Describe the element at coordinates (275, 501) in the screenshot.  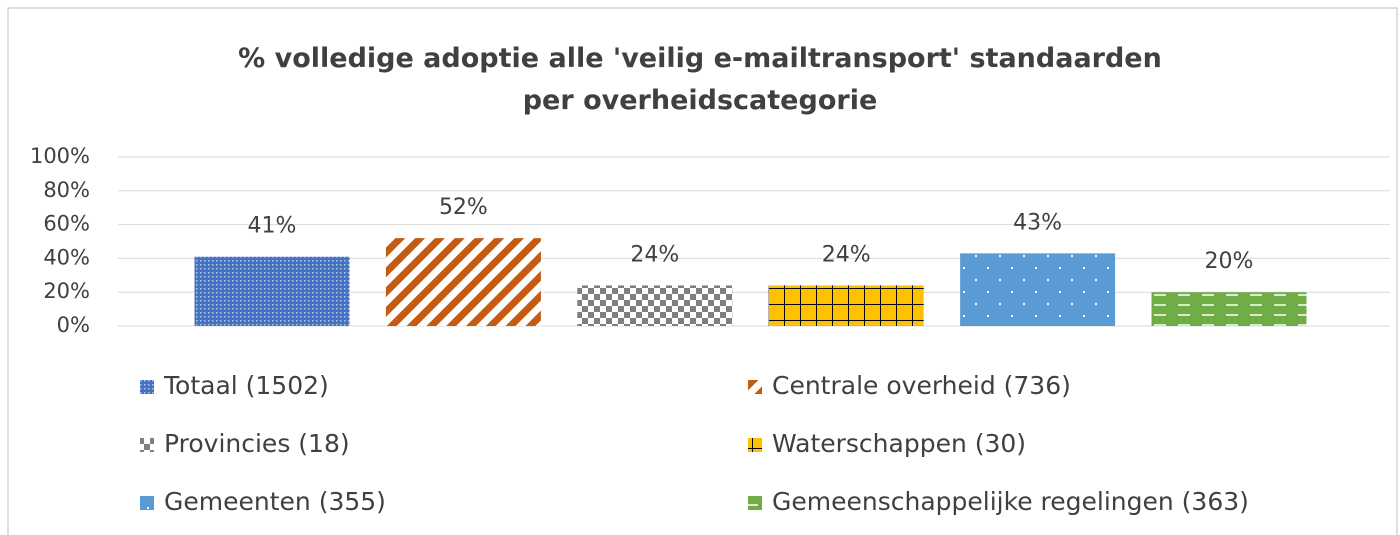
I see `legend-label: Gemeenten (355)` at that location.